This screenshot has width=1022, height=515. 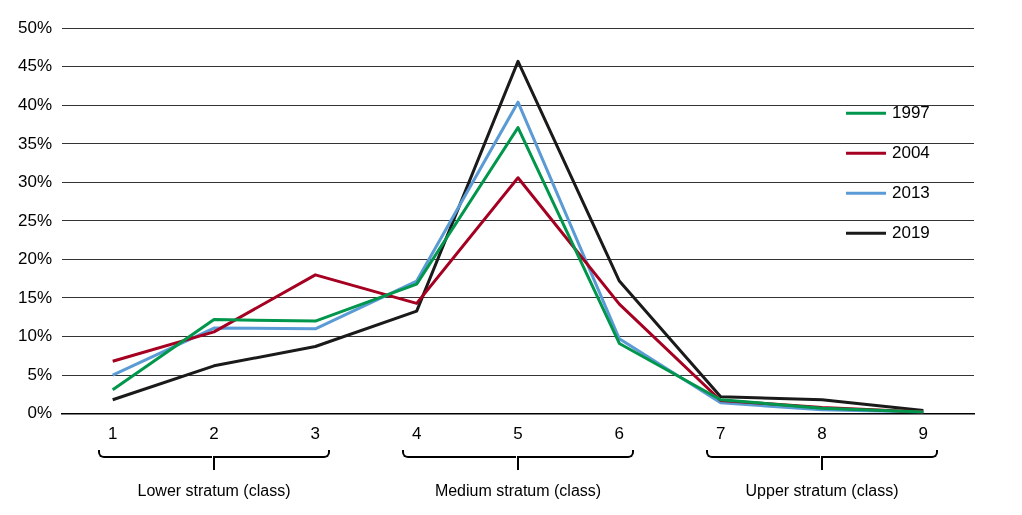 I want to click on y-tick-label: 35%, so click(x=35, y=143).